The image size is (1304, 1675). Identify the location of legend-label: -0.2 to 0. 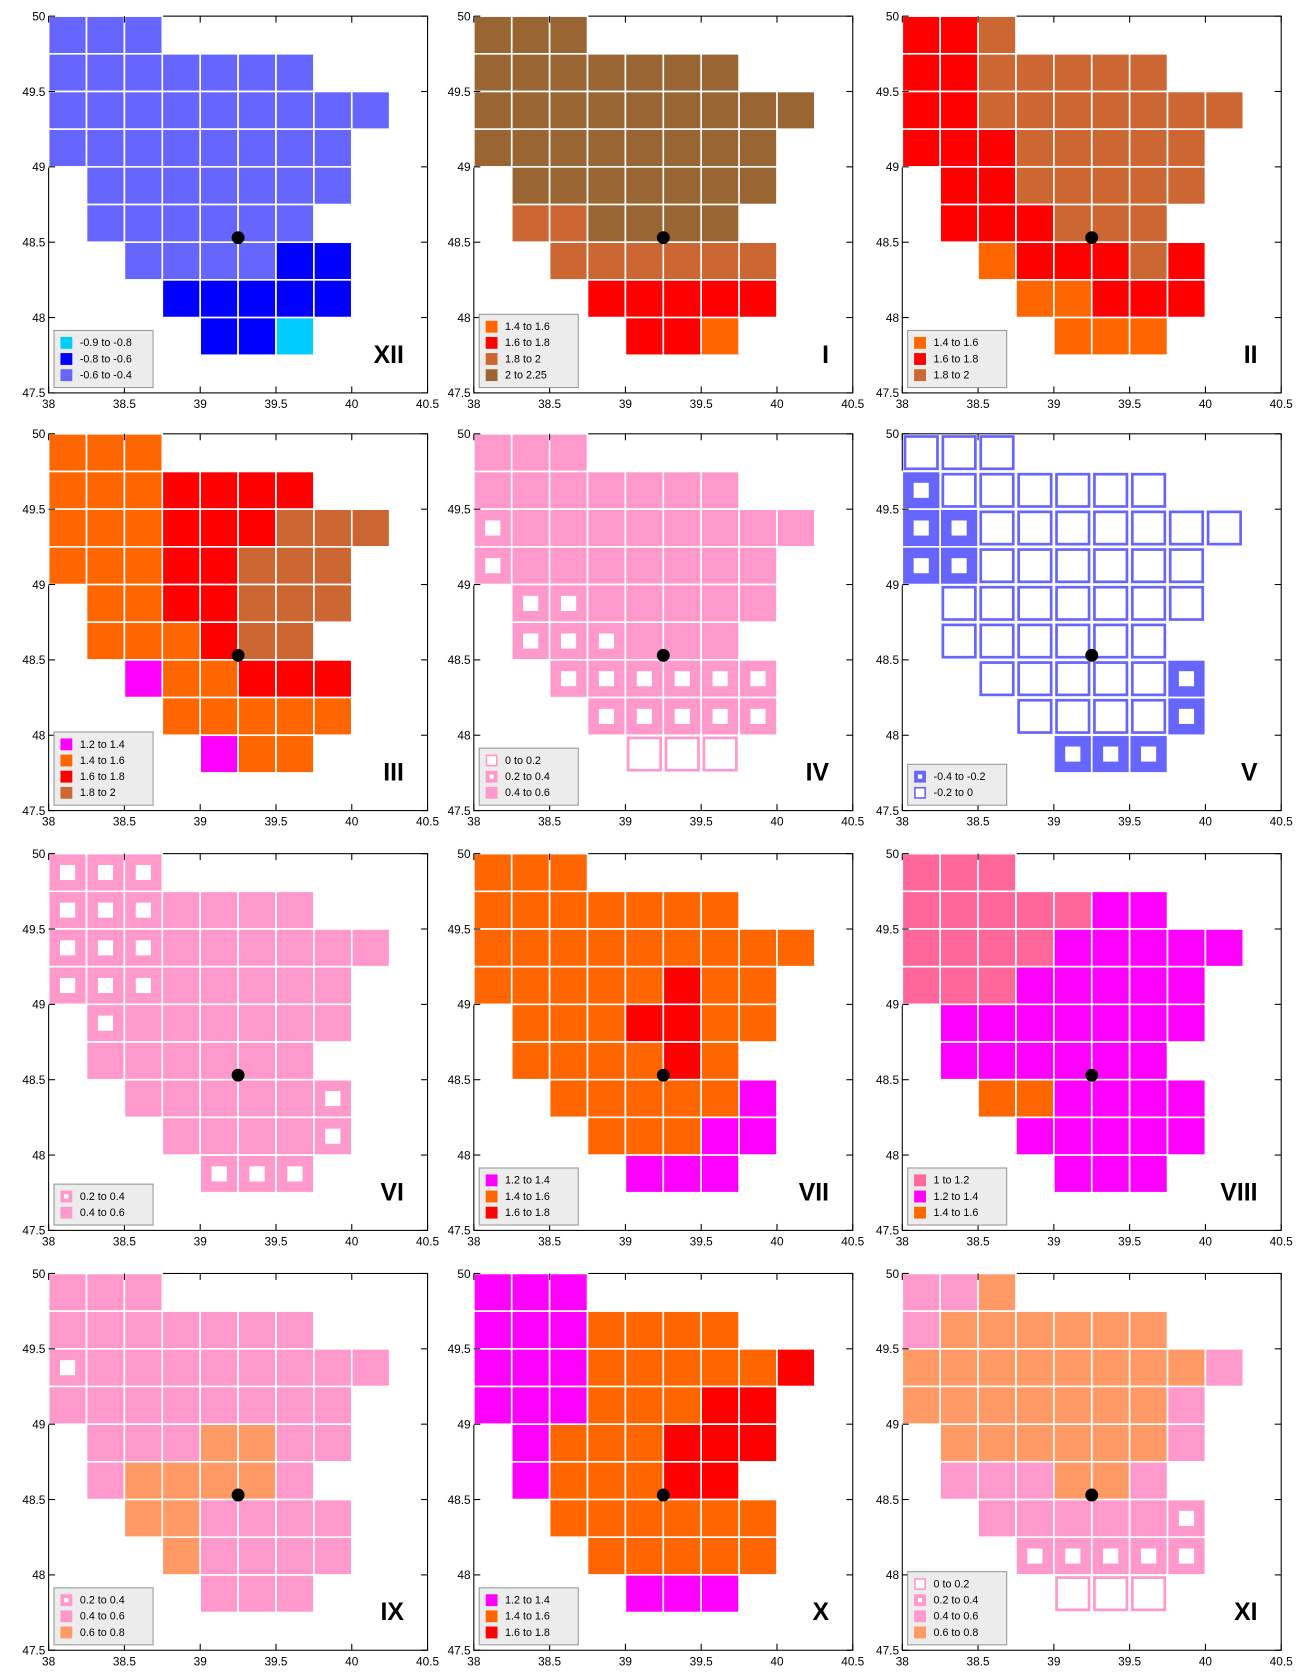
(952, 793).